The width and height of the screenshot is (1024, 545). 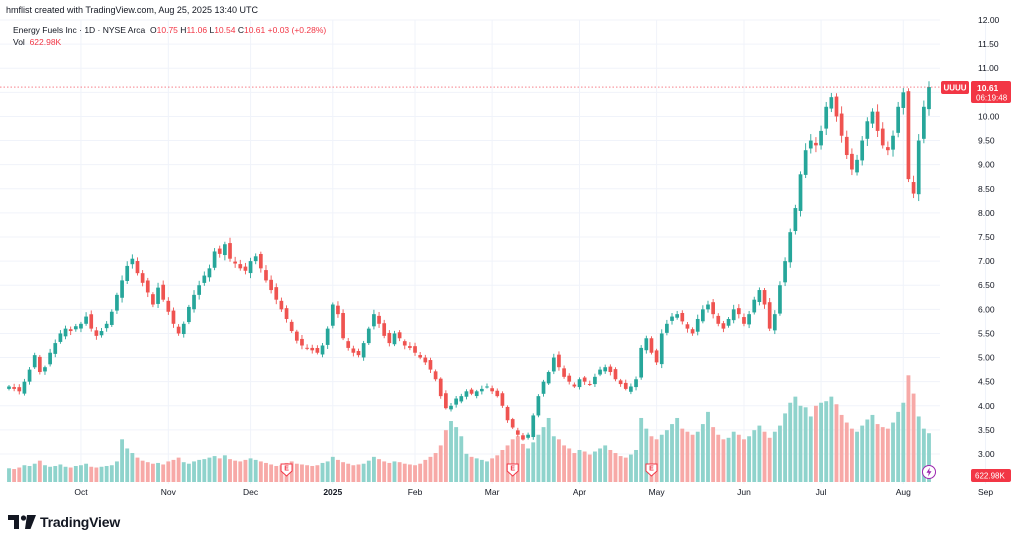 What do you see at coordinates (929, 472) in the screenshot?
I see `dividend-lightning-icon` at bounding box center [929, 472].